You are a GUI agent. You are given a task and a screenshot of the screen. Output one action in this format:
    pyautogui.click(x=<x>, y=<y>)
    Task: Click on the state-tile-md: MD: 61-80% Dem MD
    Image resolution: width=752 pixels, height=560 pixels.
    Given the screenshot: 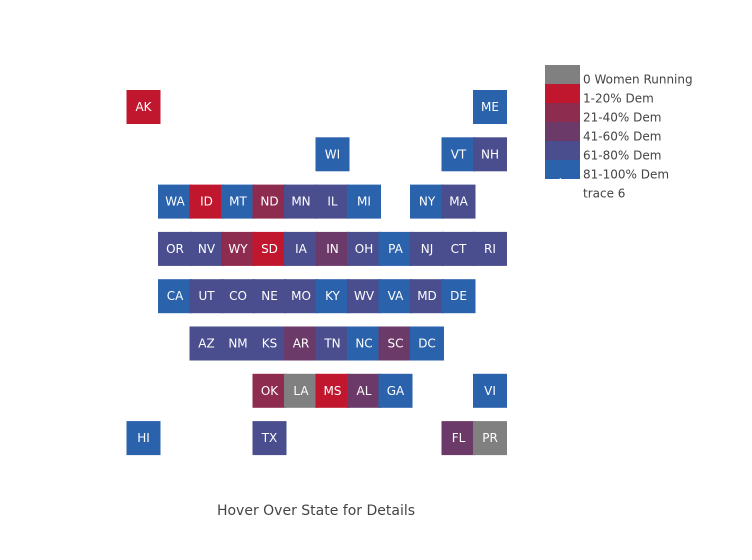 What is the action you would take?
    pyautogui.click(x=427, y=296)
    